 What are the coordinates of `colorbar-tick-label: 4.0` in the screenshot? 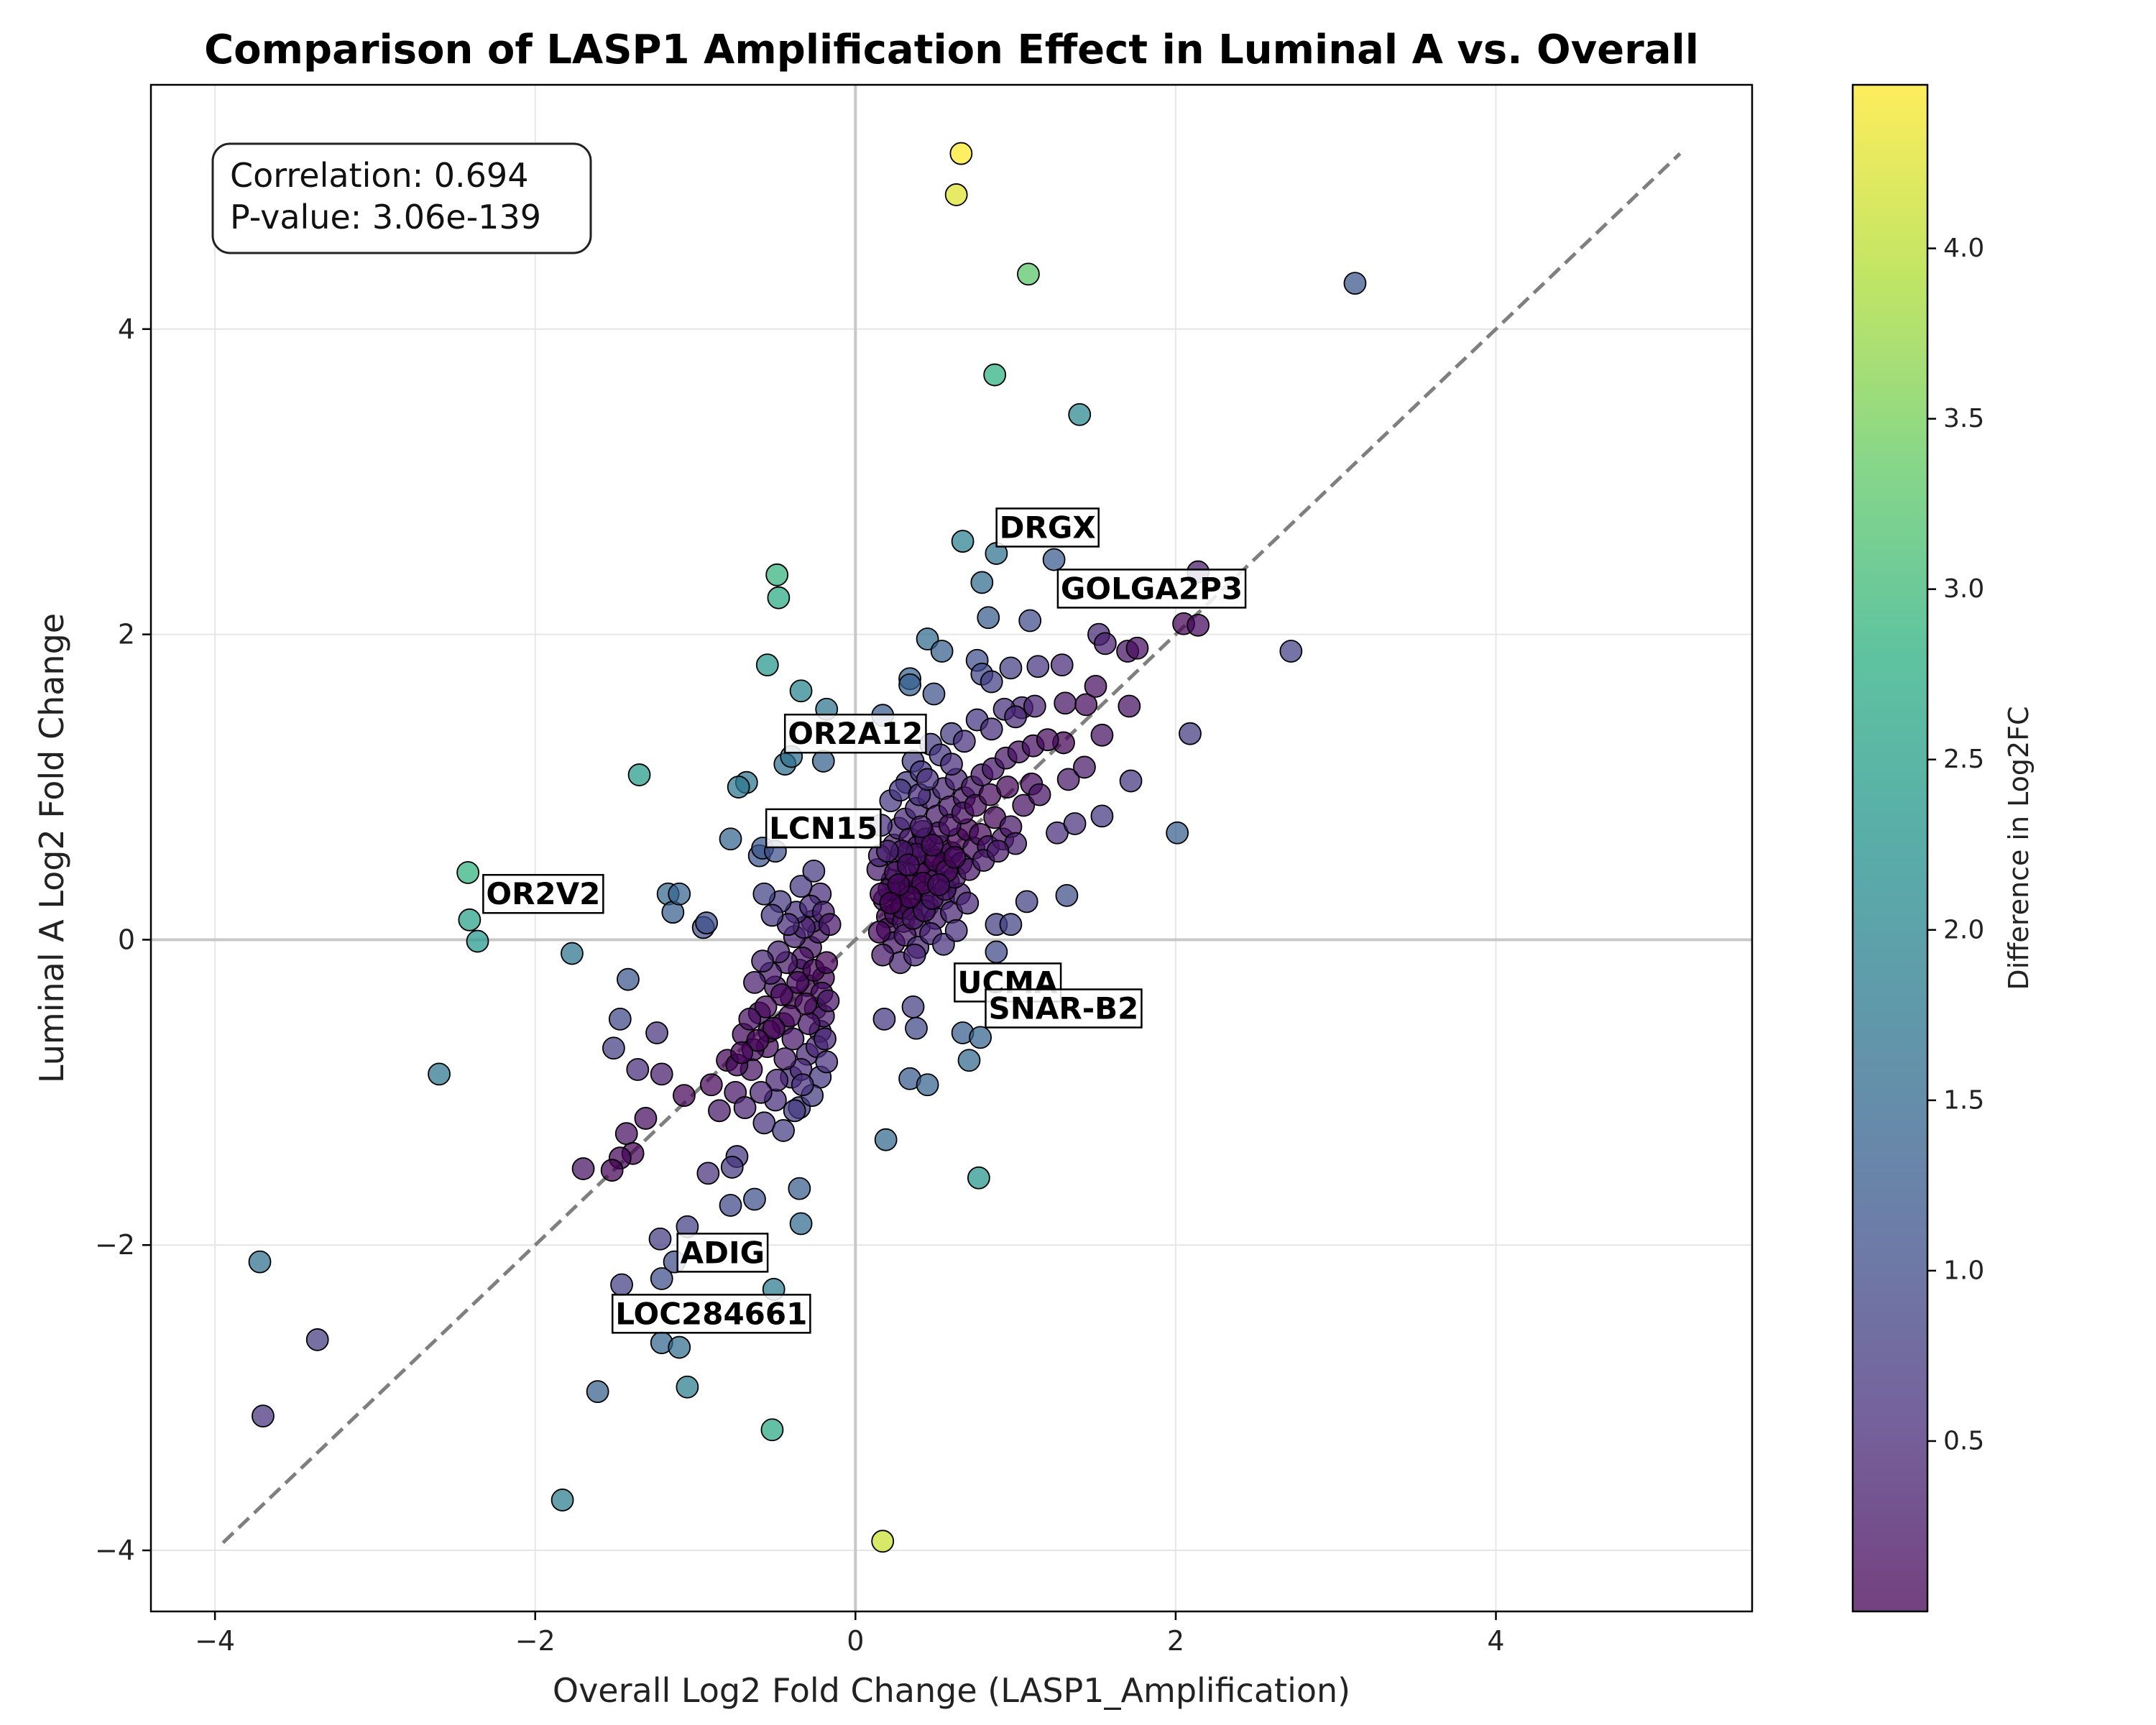 It's located at (1964, 248).